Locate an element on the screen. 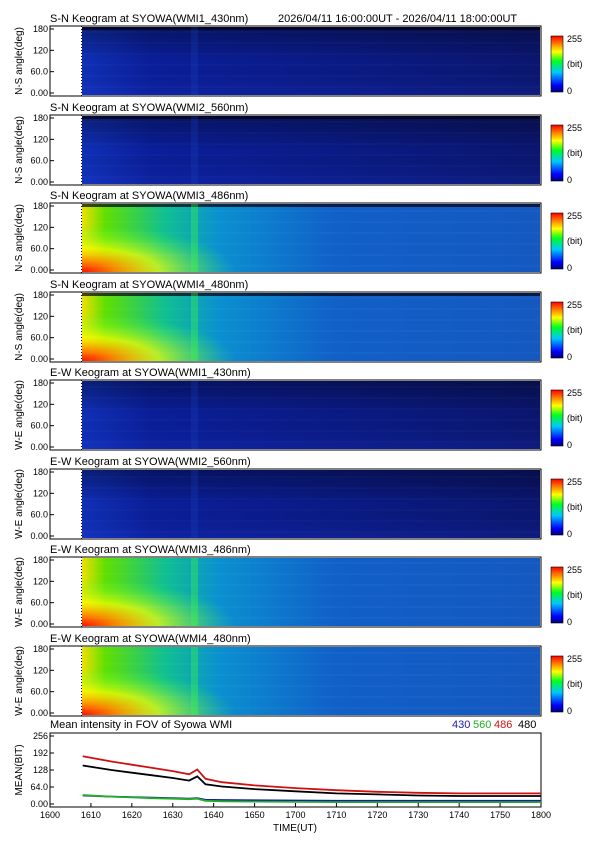 The height and width of the screenshot is (842, 595). chart-frame is located at coordinates (295, 770).